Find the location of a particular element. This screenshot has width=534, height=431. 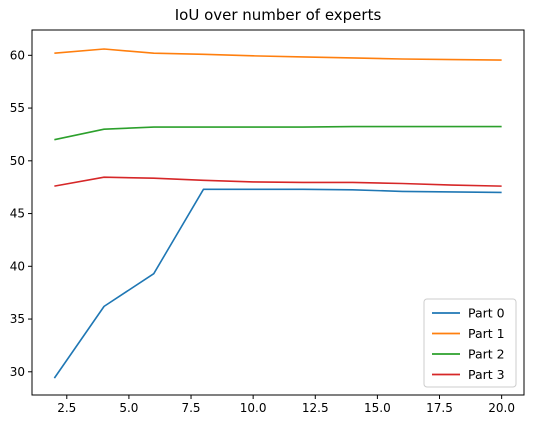

y-tick-label: 60 is located at coordinates (17, 55).